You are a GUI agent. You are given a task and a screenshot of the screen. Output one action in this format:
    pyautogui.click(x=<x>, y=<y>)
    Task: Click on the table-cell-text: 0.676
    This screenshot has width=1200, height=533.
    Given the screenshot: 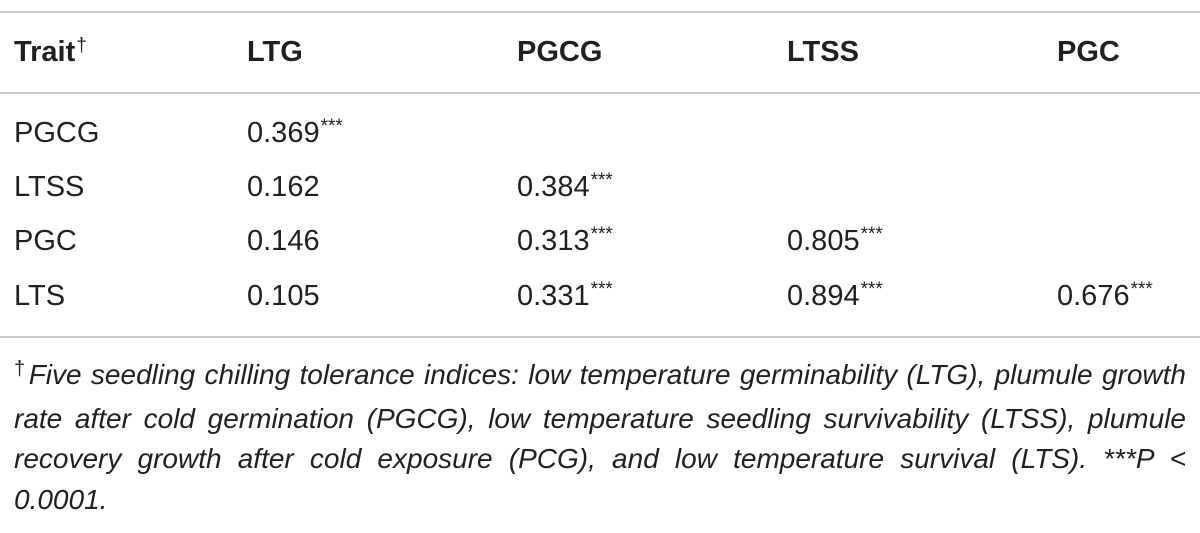 What is the action you would take?
    pyautogui.click(x=1093, y=296)
    